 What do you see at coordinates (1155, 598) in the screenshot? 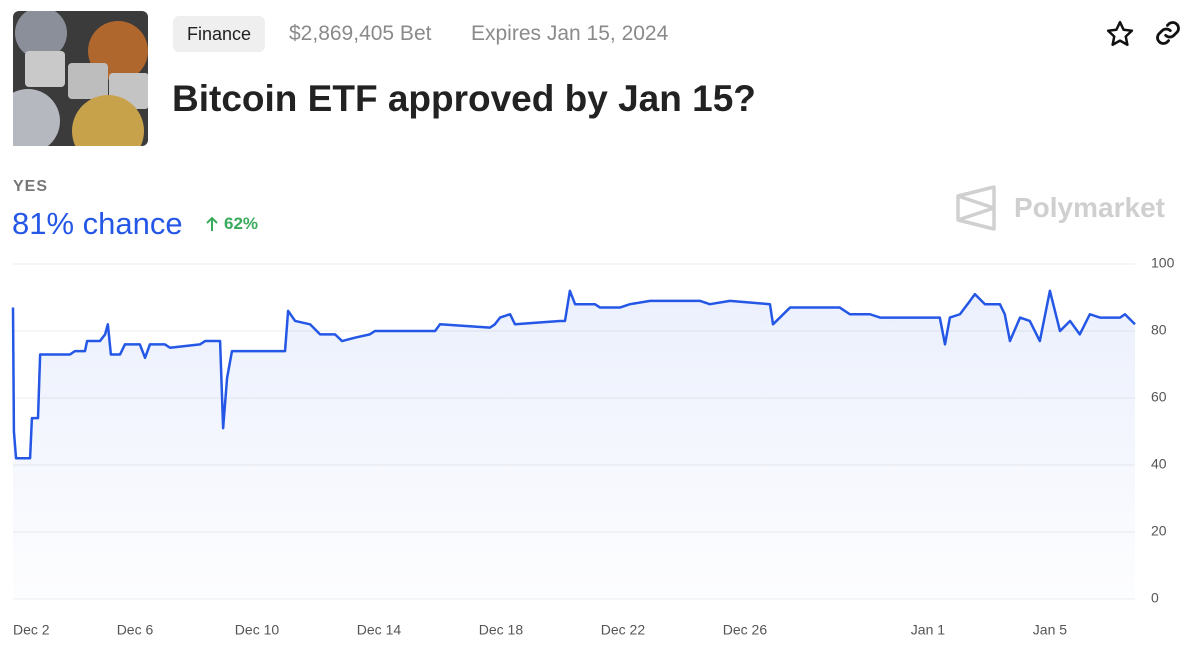
I see `y-tick-label: 0` at bounding box center [1155, 598].